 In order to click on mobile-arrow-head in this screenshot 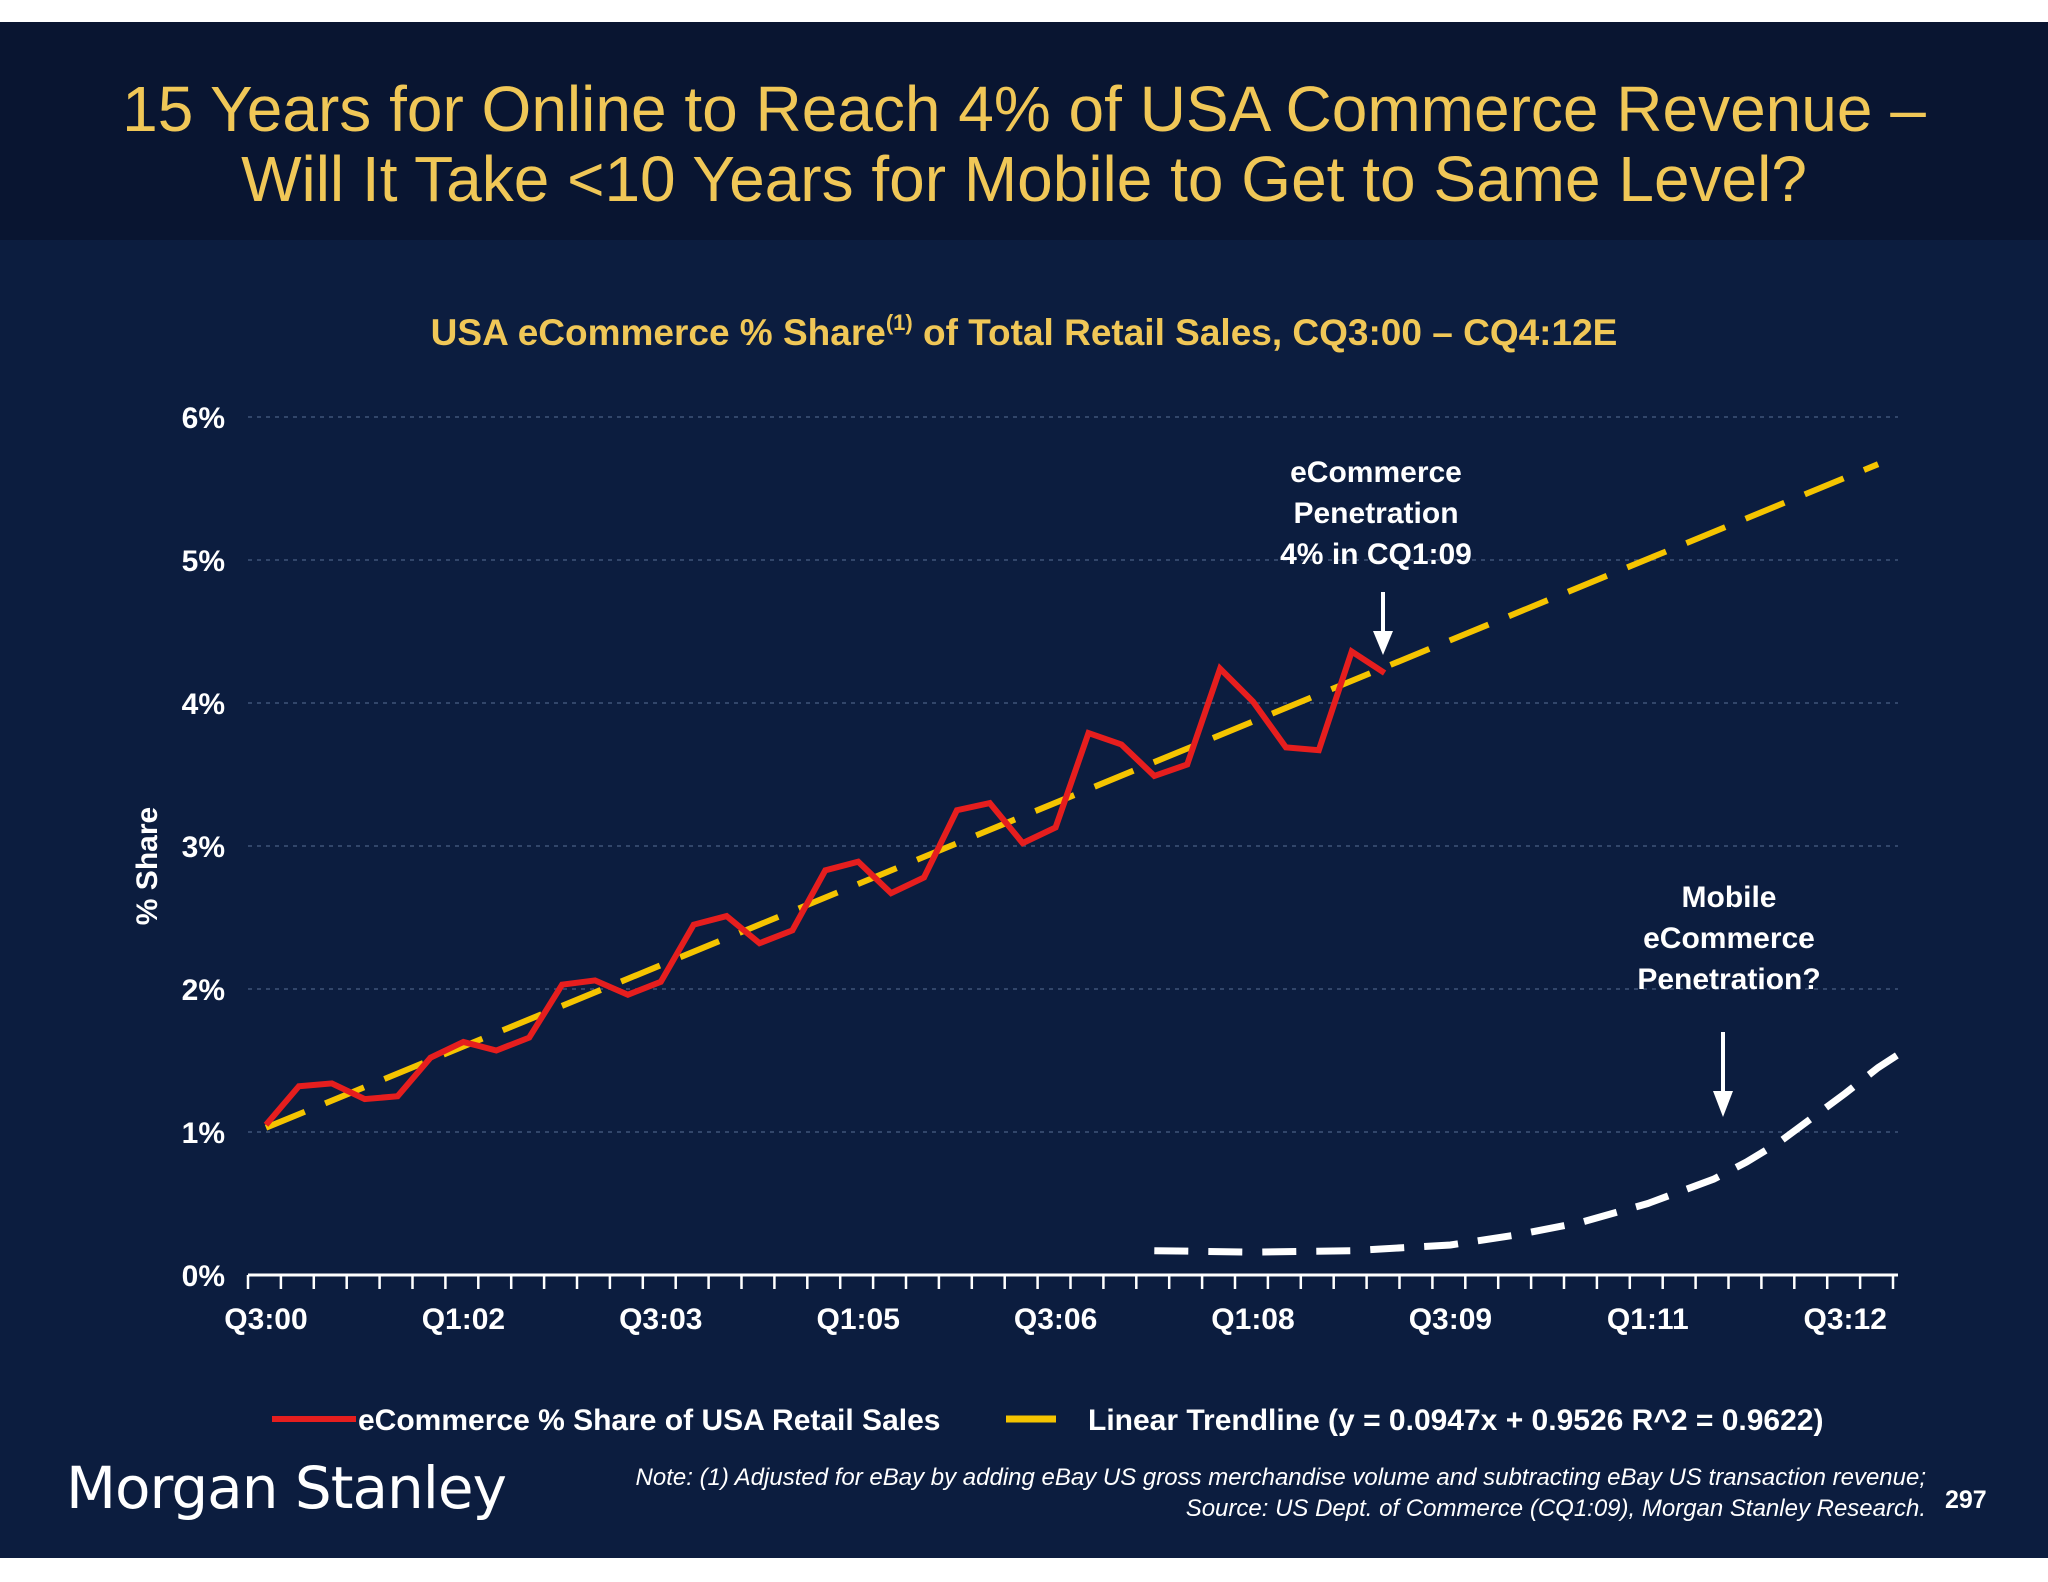, I will do `click(1723, 1104)`.